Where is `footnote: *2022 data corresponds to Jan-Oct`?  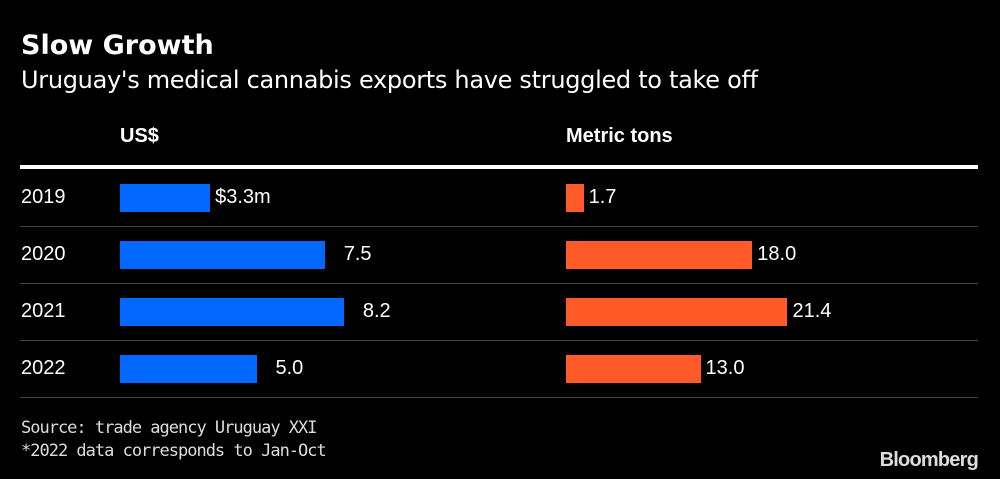 footnote: *2022 data corresponds to Jan-Oct is located at coordinates (174, 451).